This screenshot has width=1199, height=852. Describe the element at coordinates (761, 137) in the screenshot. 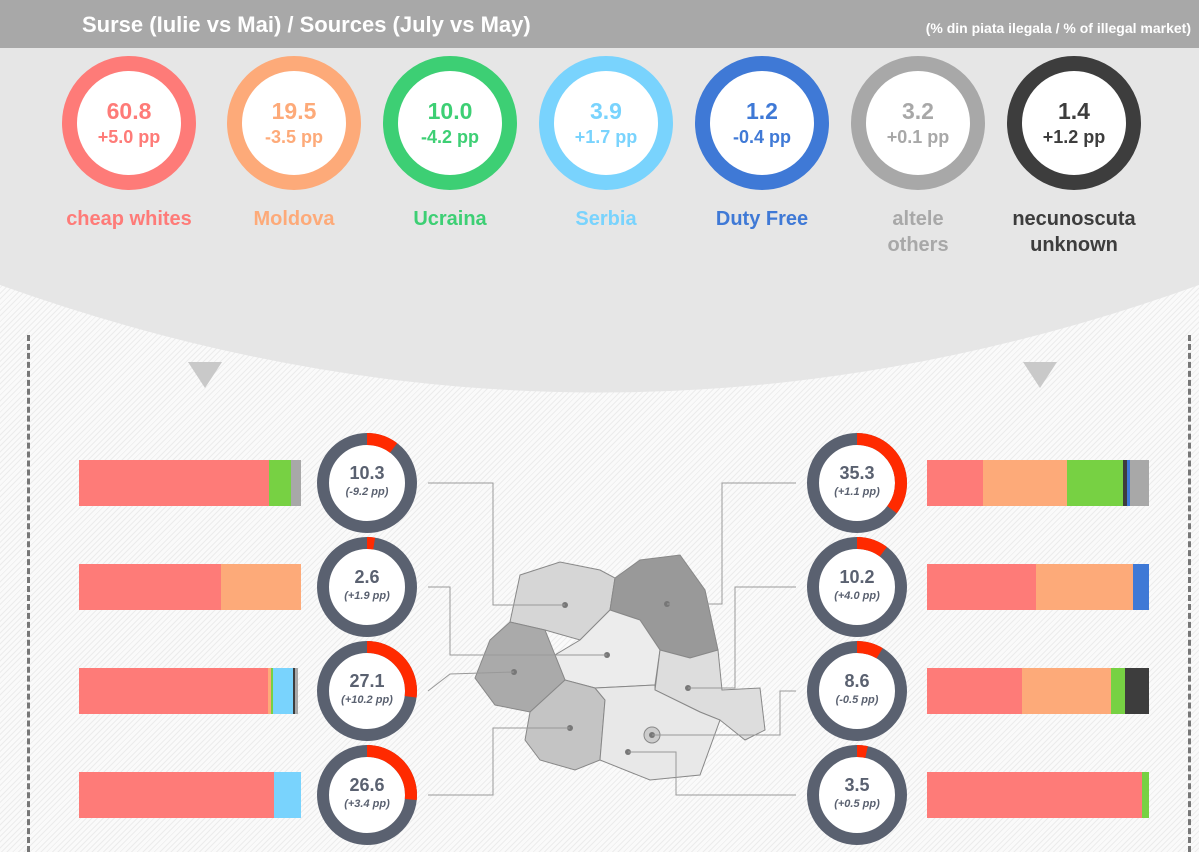

I see `source-change: -0.4 pp` at that location.